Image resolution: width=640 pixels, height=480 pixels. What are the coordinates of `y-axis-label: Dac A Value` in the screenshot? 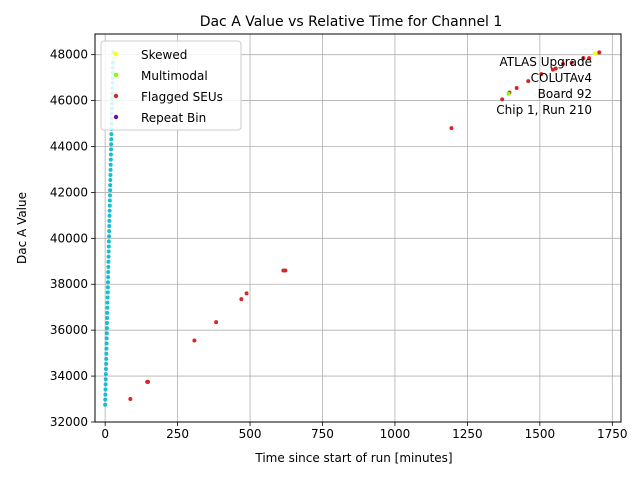 It's located at (22, 228).